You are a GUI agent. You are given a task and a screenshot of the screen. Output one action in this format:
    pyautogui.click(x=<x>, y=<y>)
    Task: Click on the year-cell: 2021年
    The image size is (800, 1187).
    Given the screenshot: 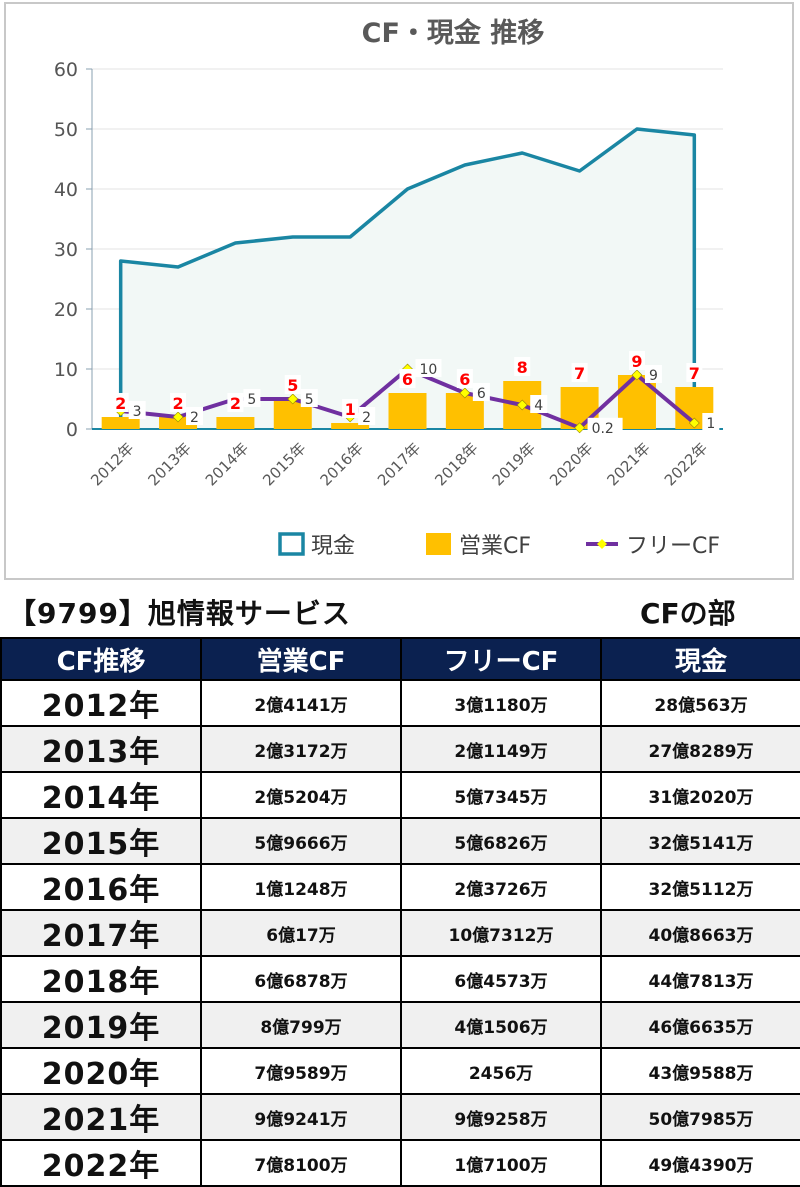 What is the action you would take?
    pyautogui.click(x=101, y=1117)
    